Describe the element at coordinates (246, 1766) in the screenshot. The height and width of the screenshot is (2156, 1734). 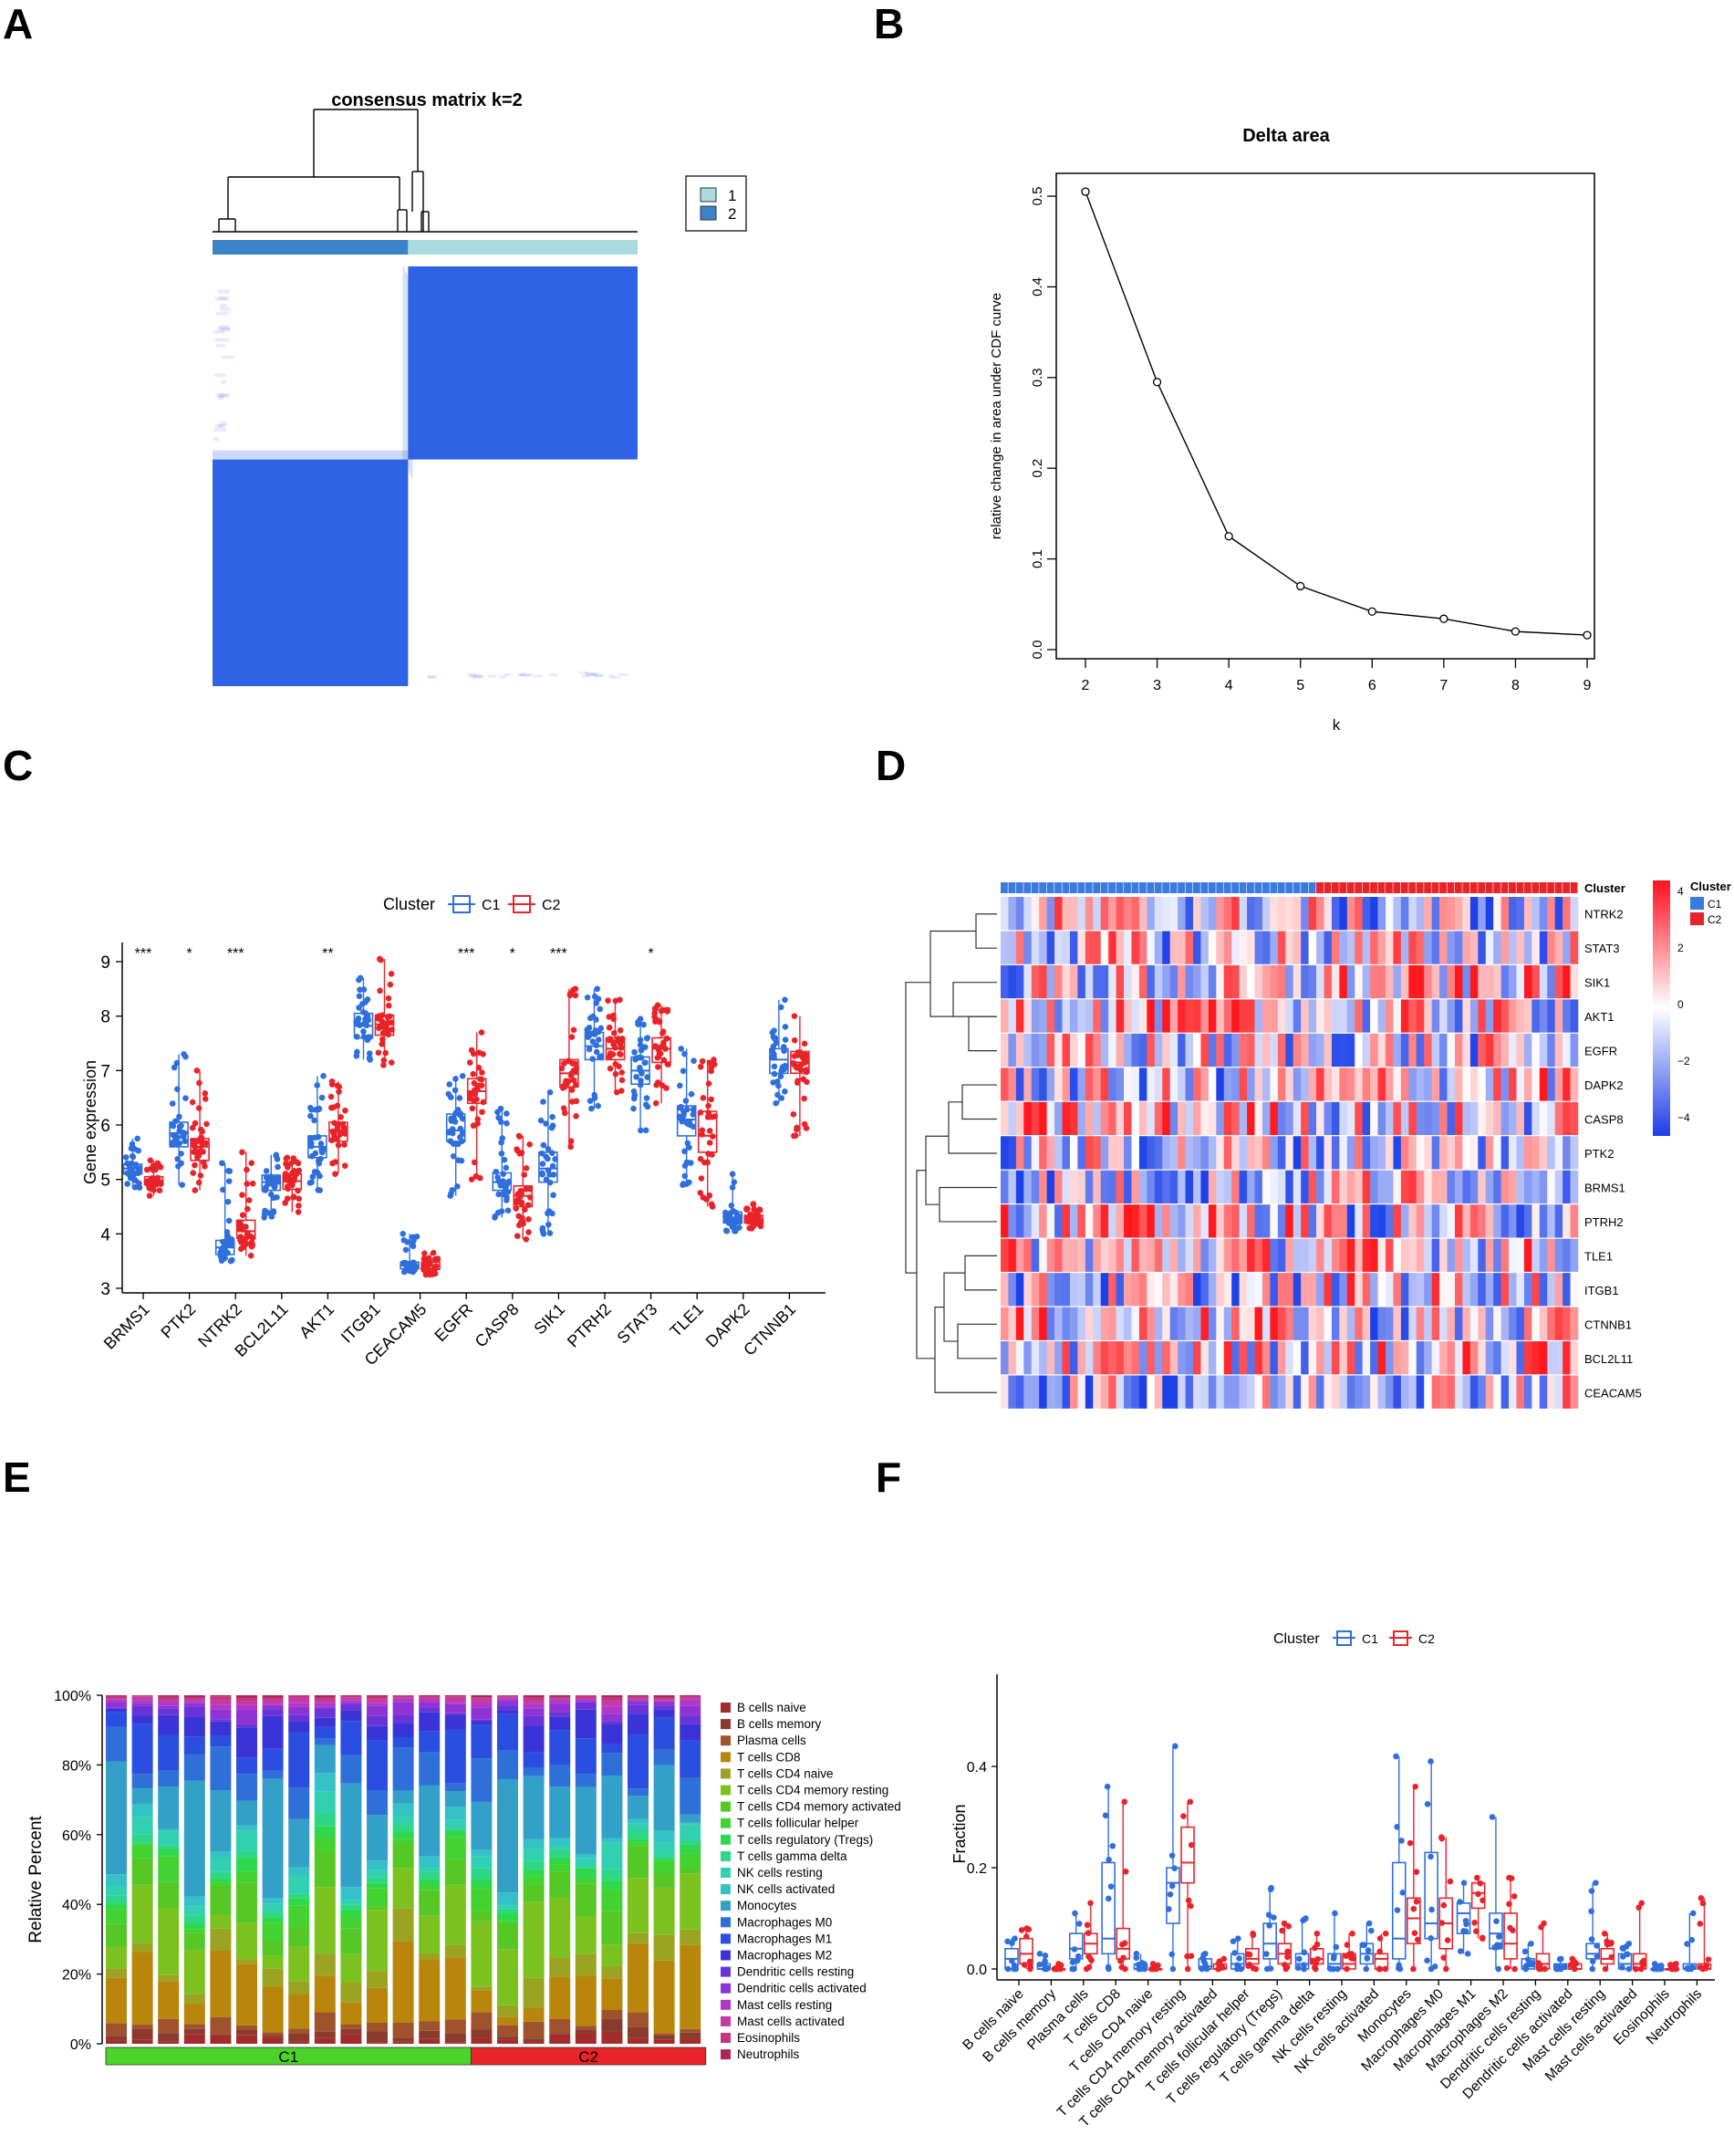
I see `panel-e-bar-segment-macrophages-m1` at that location.